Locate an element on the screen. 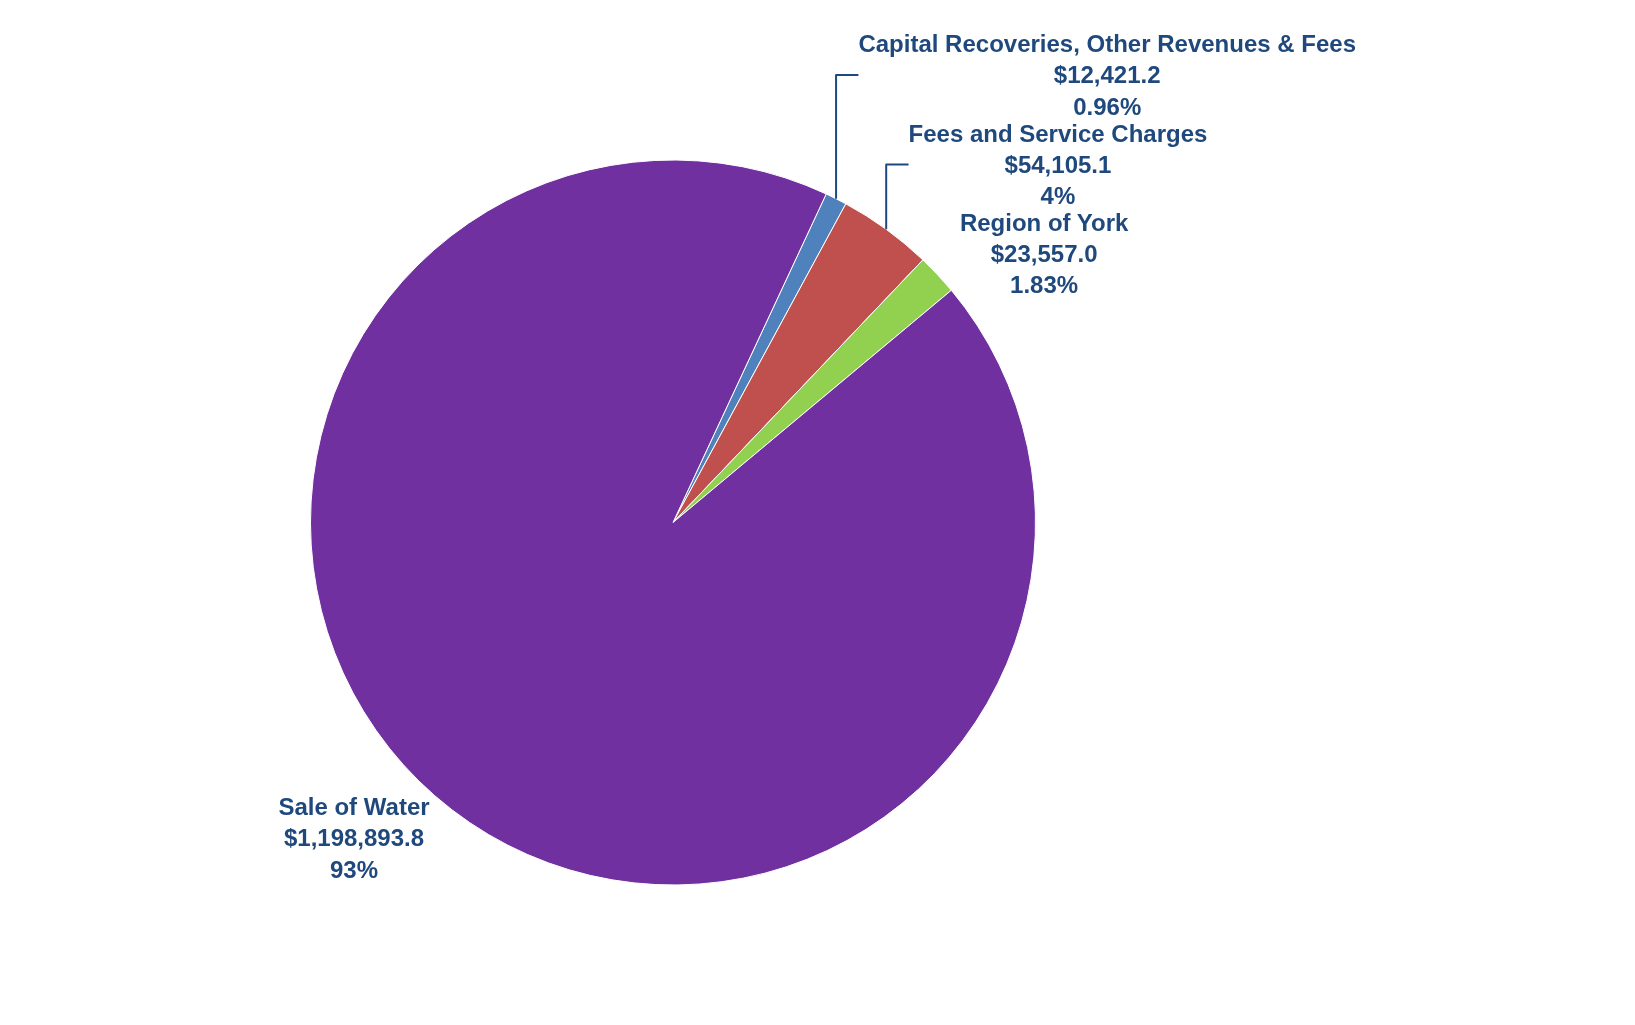 The height and width of the screenshot is (1025, 1635). slice-label: Fees and Service Charges is located at coordinates (1058, 133).